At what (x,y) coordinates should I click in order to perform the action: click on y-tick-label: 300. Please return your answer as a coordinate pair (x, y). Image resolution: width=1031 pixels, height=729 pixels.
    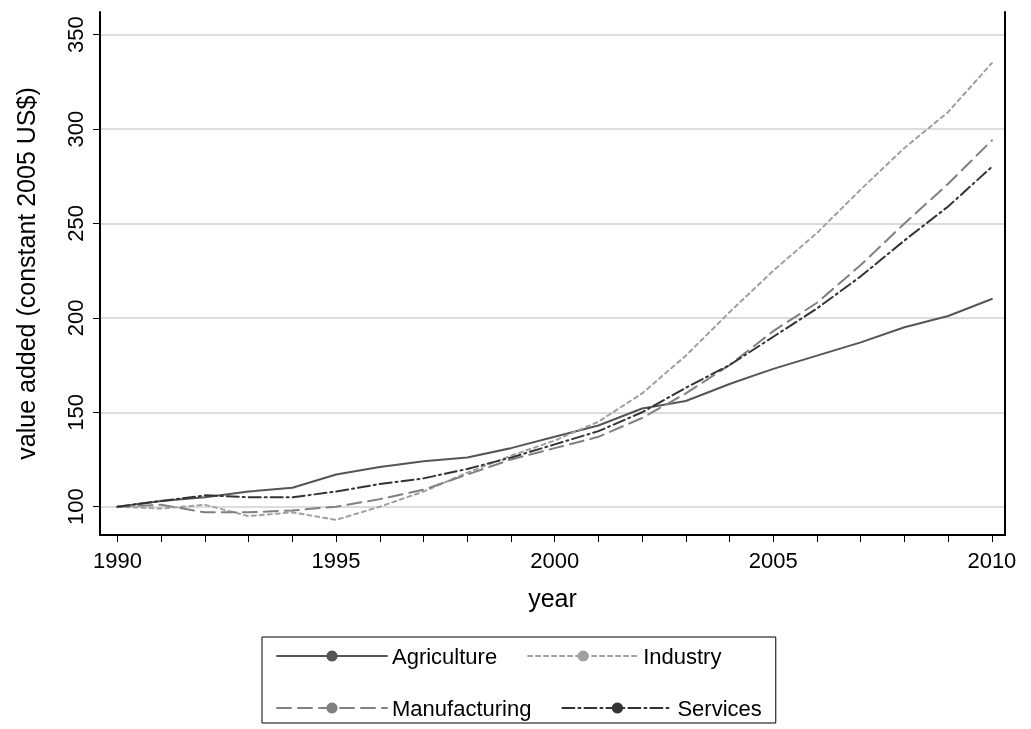
    Looking at the image, I should click on (75, 129).